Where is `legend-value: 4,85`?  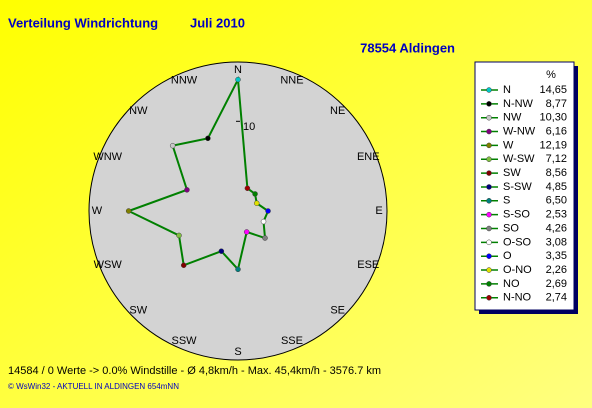
legend-value: 4,85 is located at coordinates (556, 187).